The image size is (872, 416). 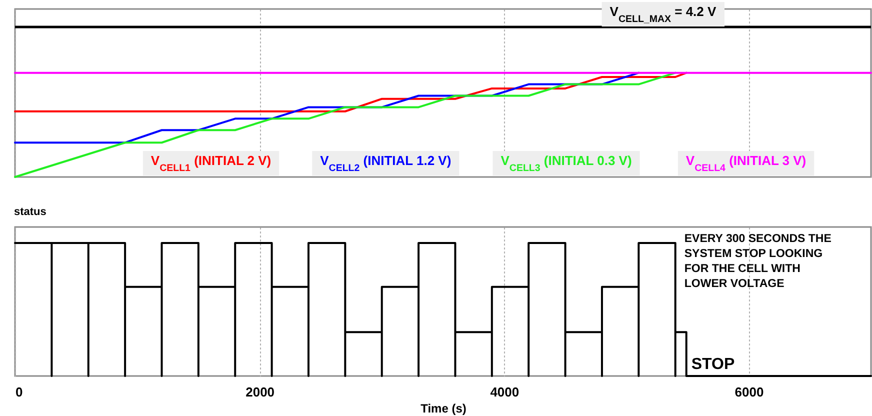 What do you see at coordinates (749, 392) in the screenshot?
I see `x-tick-label: 6000` at bounding box center [749, 392].